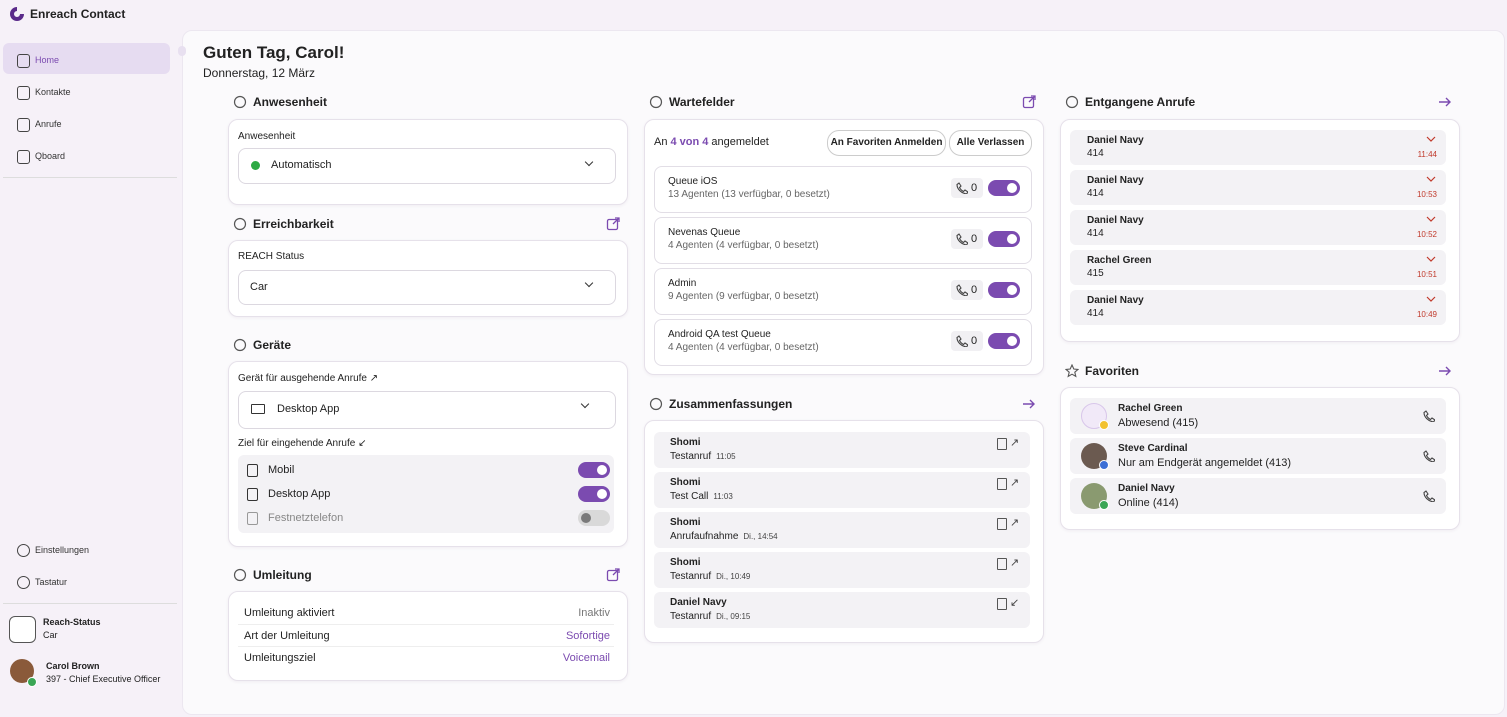 Image resolution: width=1507 pixels, height=717 pixels. I want to click on phone-icon, so click(962, 290).